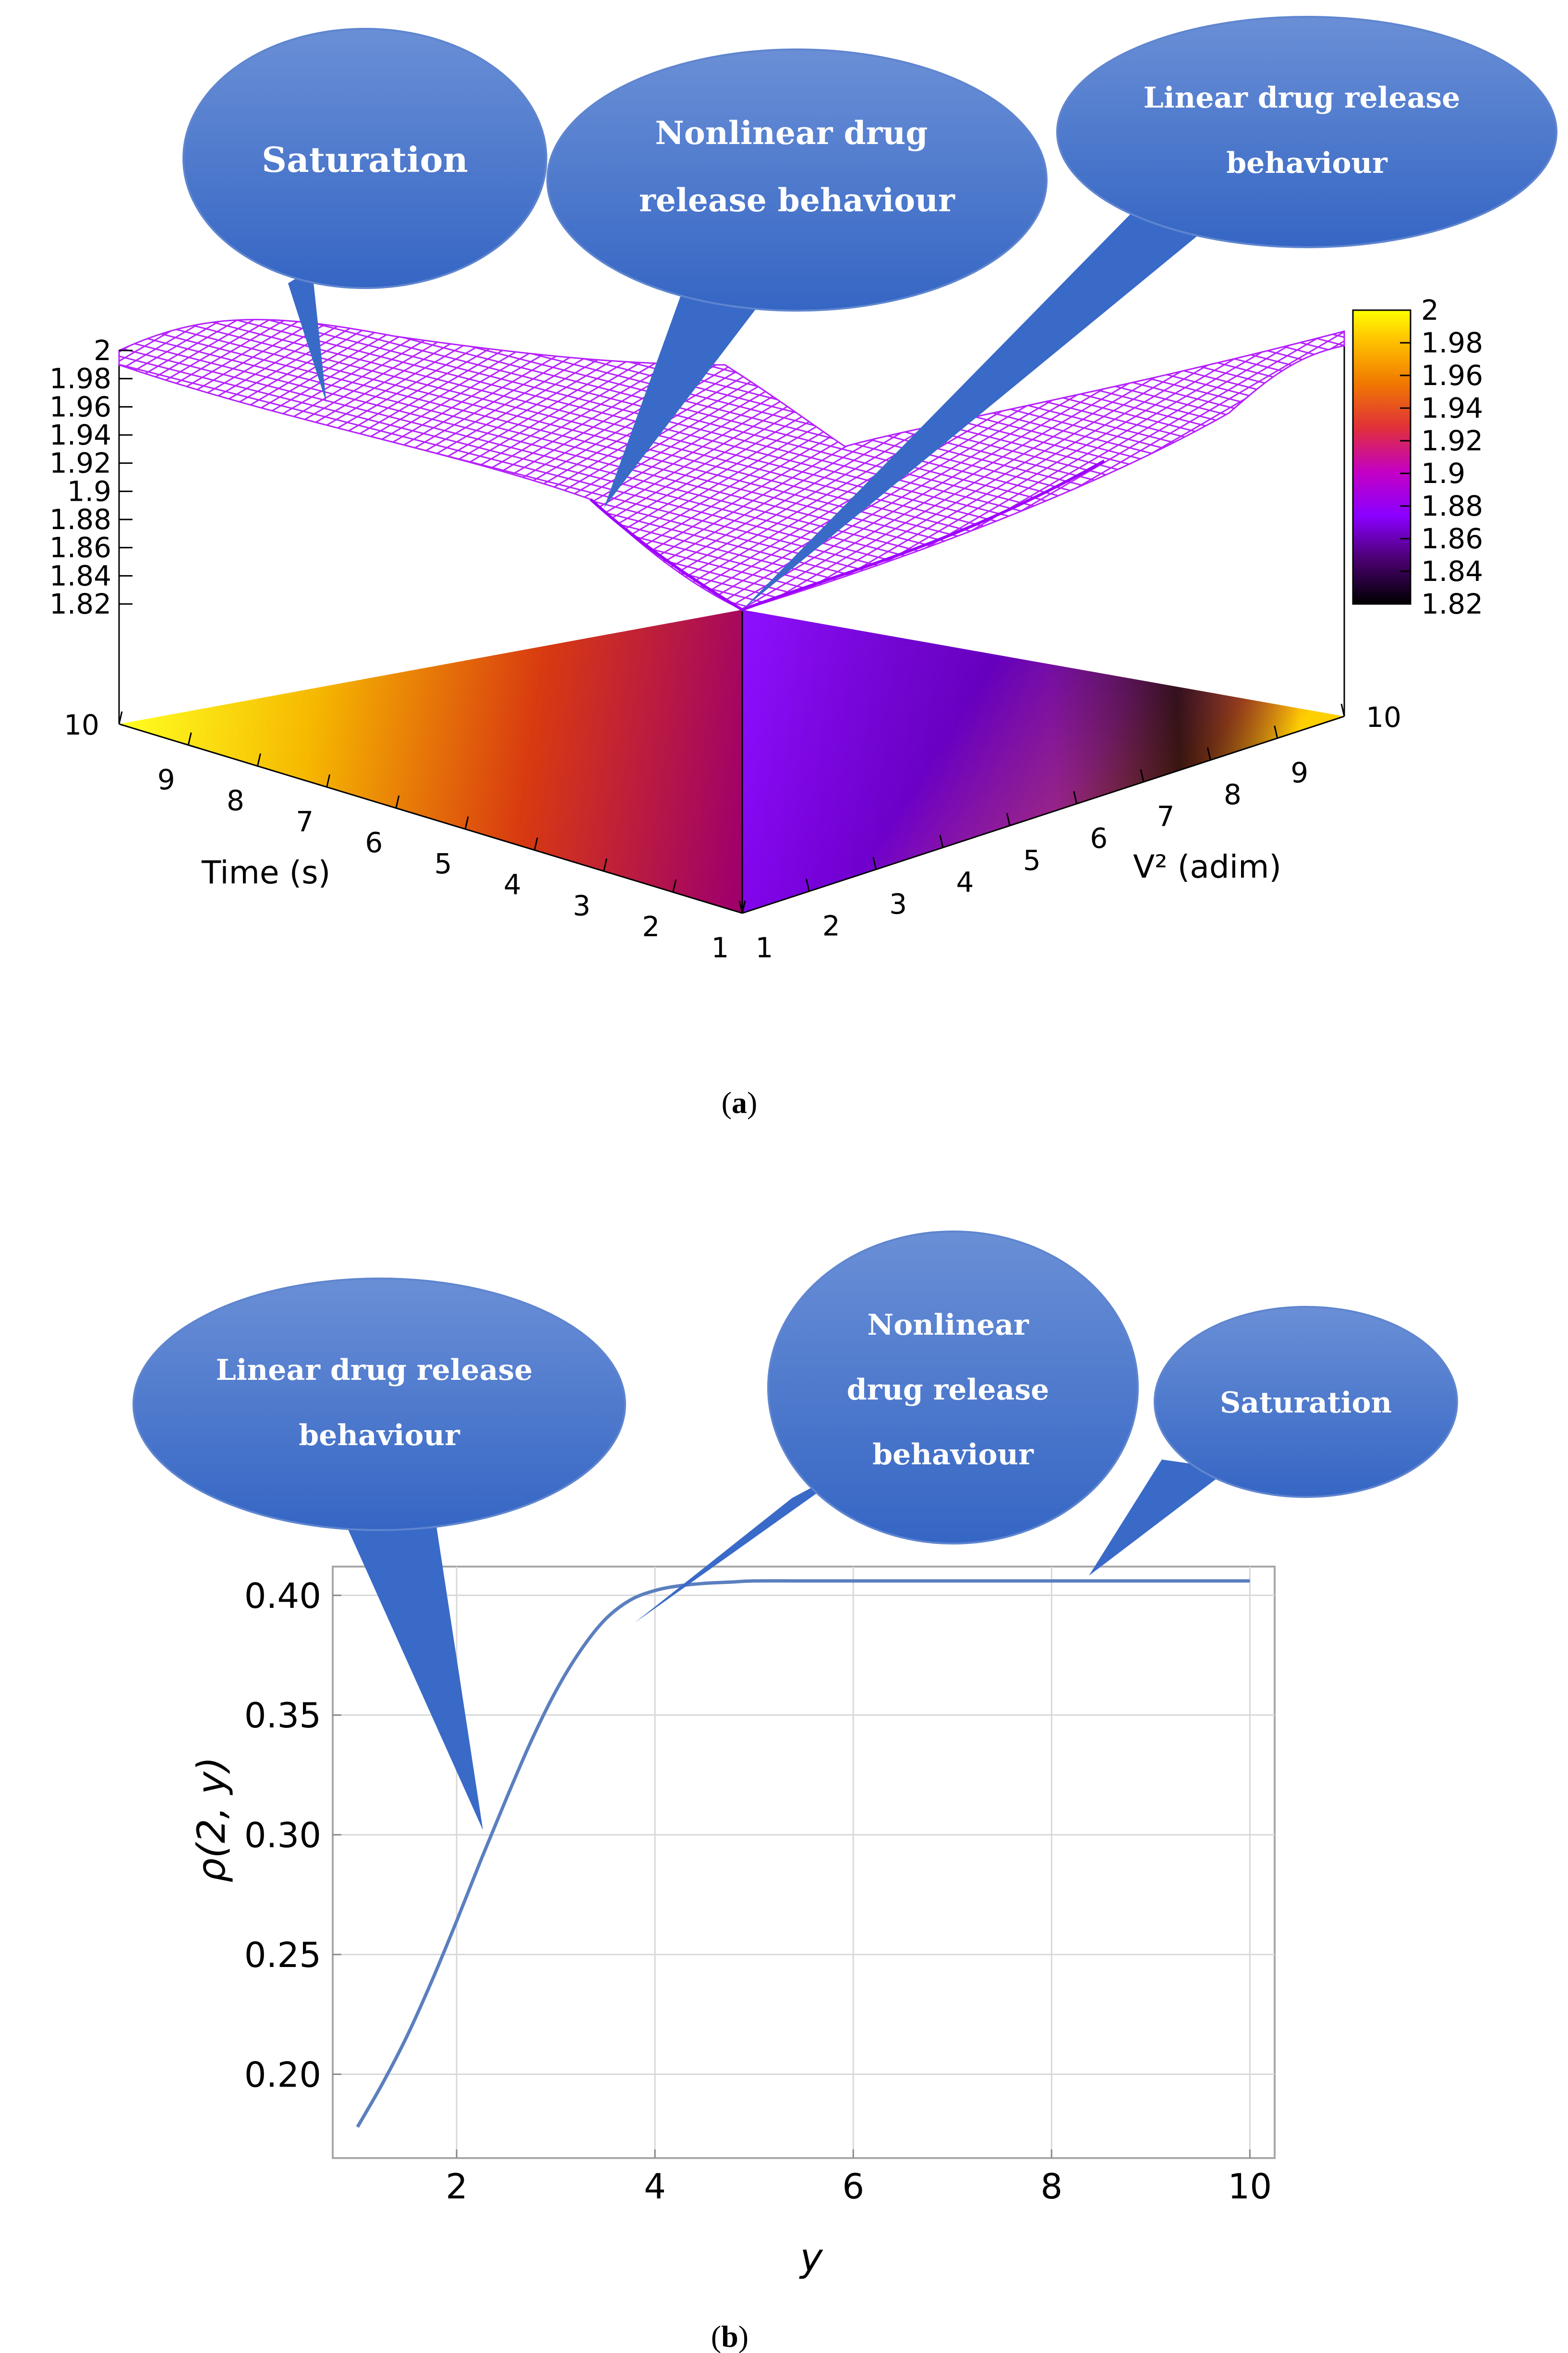  Describe the element at coordinates (81, 725) in the screenshot. I see `time-tick-label: 10` at that location.